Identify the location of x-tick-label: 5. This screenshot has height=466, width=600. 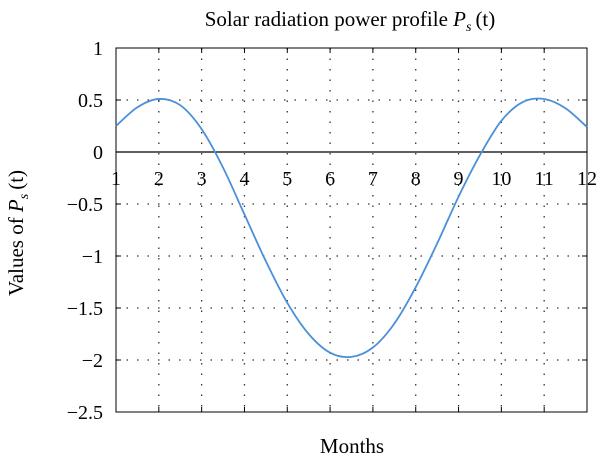
(287, 179).